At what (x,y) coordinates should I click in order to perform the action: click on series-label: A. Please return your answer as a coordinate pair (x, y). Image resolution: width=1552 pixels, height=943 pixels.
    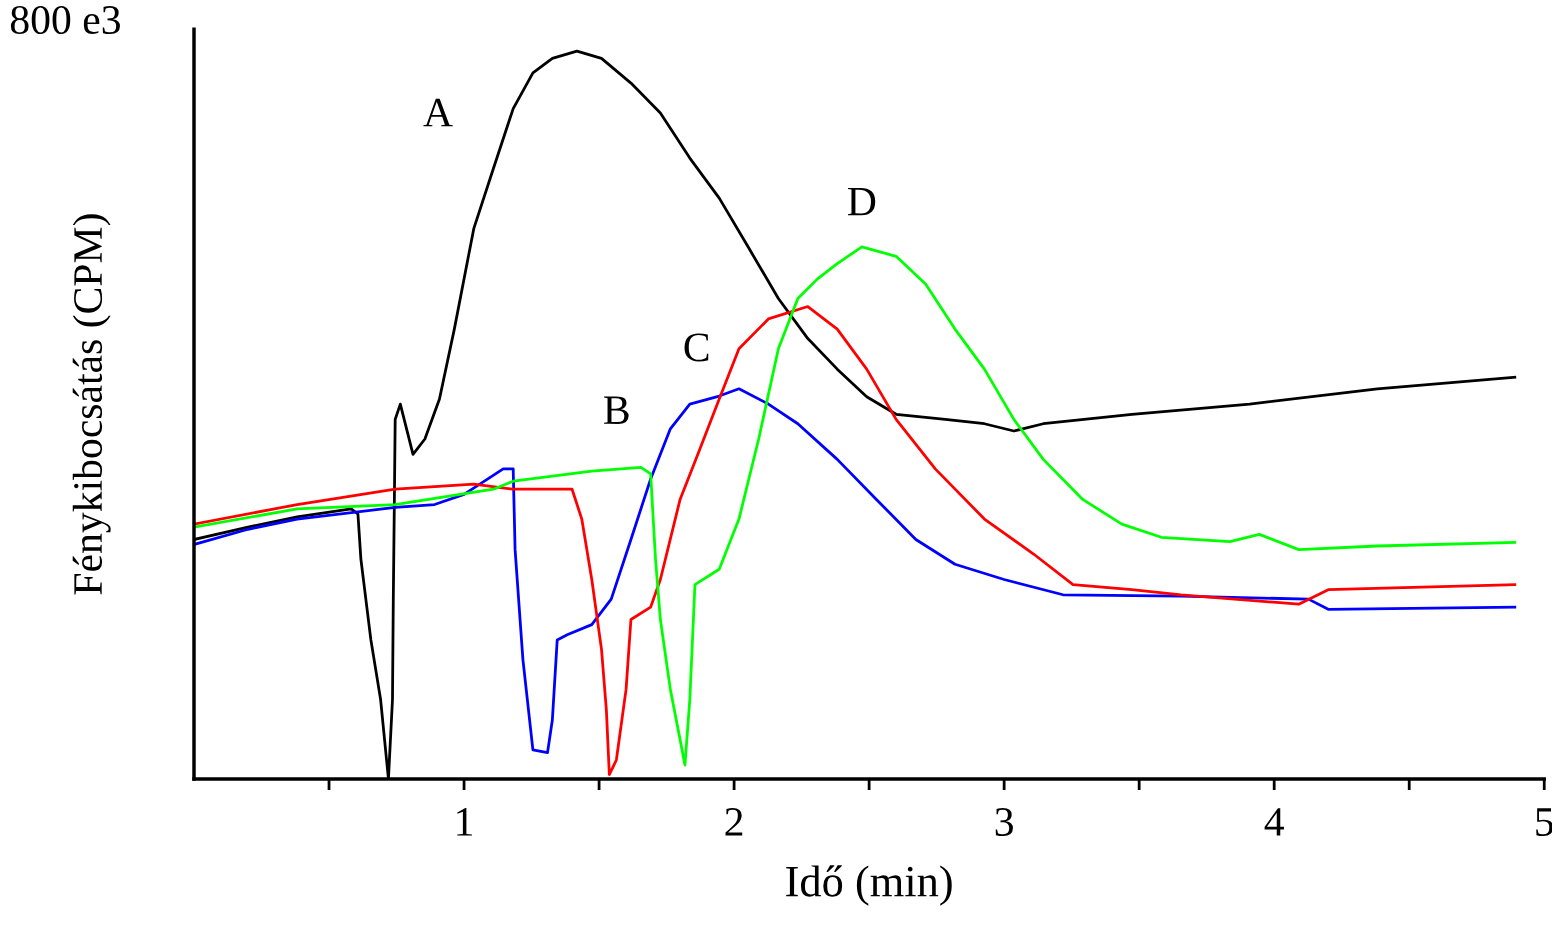
    Looking at the image, I should click on (438, 112).